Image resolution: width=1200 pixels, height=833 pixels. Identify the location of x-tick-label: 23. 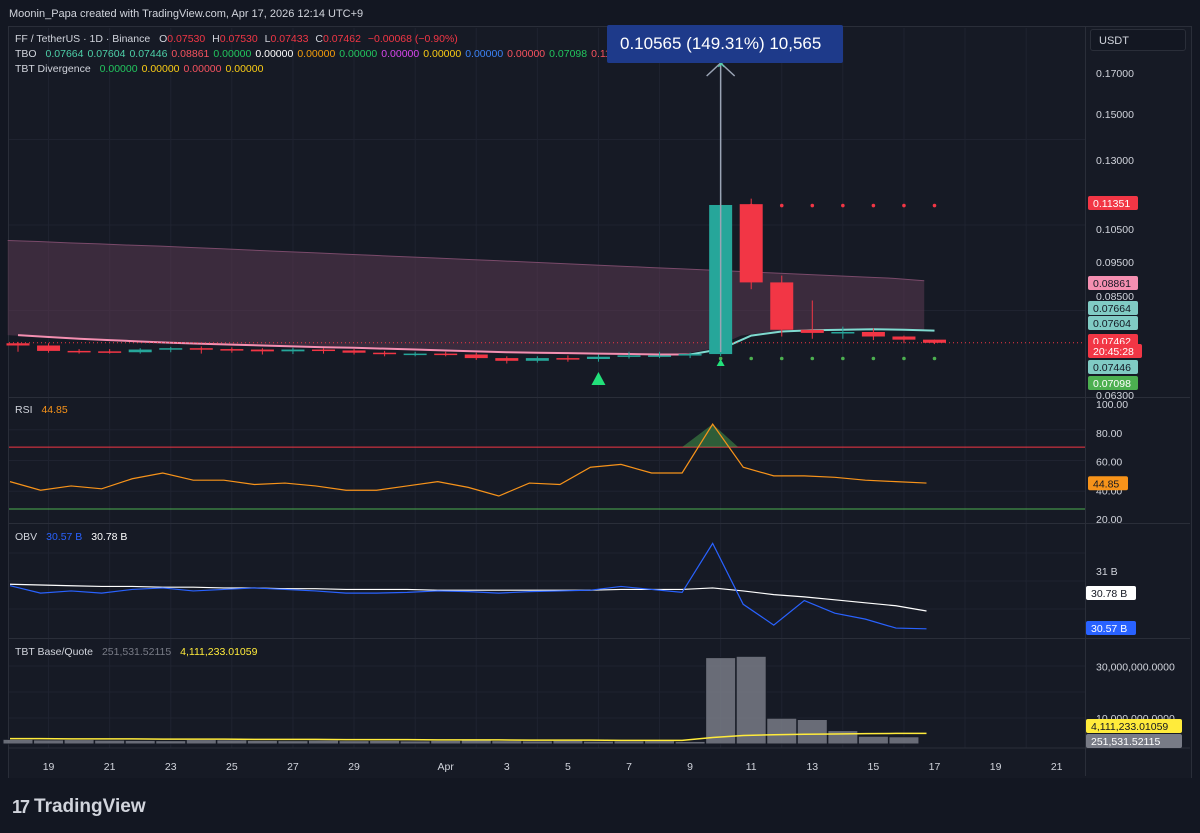
(171, 767).